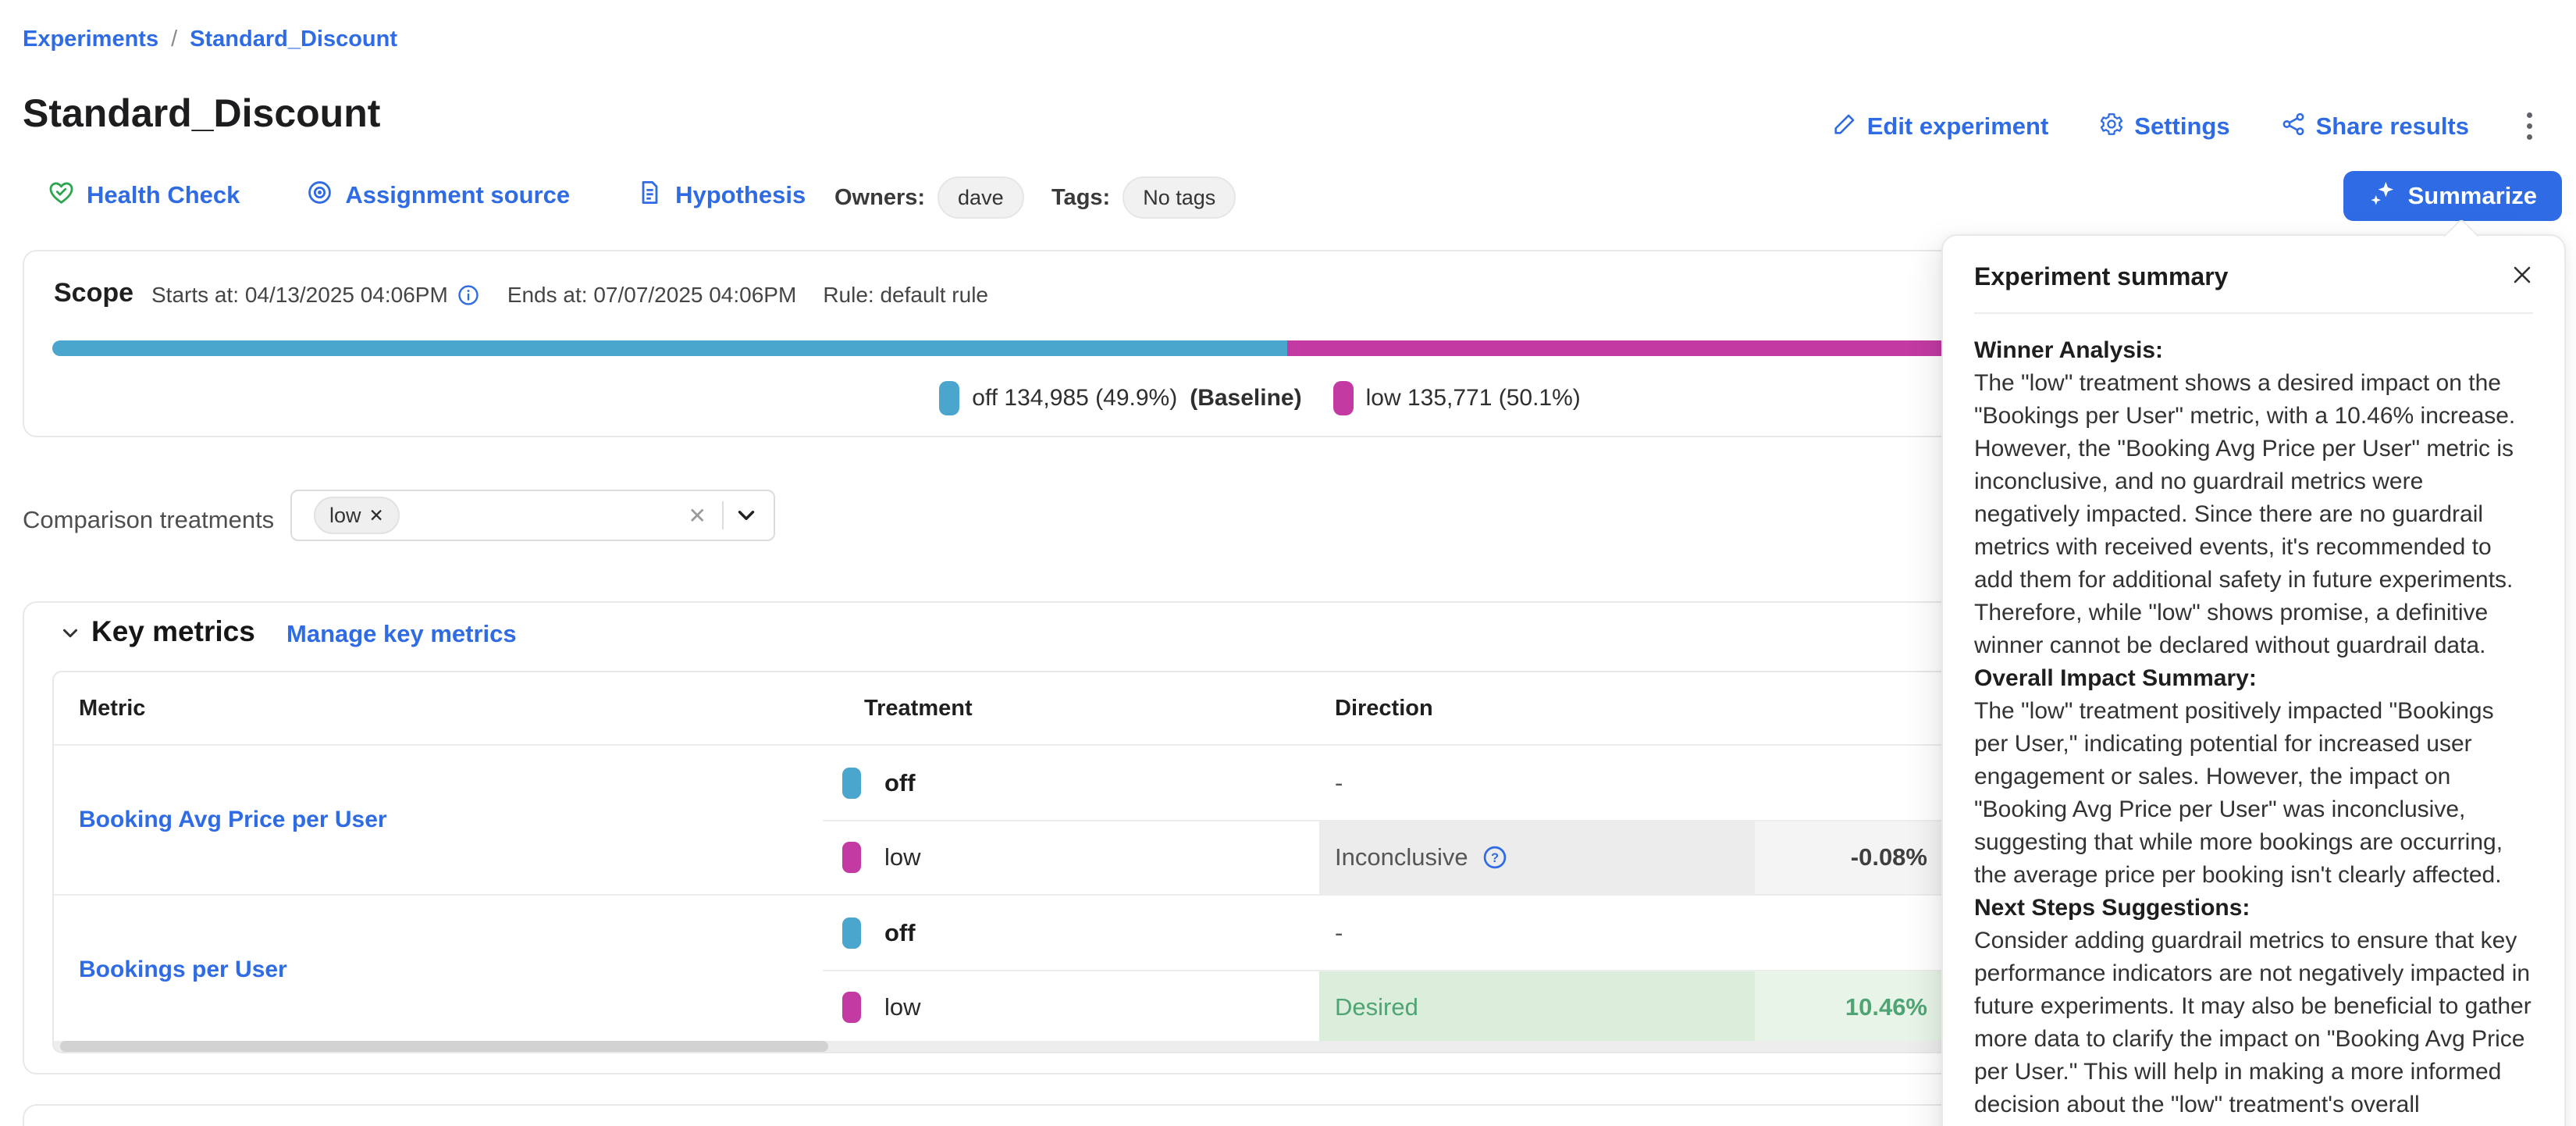  Describe the element at coordinates (929, 197) in the screenshot. I see `owners-group: Owners: dave` at that location.